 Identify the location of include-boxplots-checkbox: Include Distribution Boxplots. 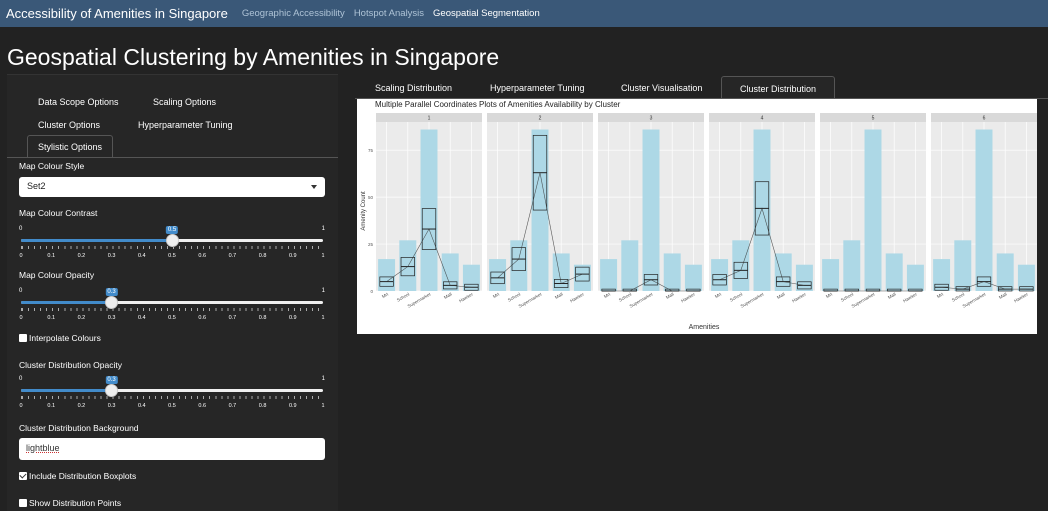
(77, 476).